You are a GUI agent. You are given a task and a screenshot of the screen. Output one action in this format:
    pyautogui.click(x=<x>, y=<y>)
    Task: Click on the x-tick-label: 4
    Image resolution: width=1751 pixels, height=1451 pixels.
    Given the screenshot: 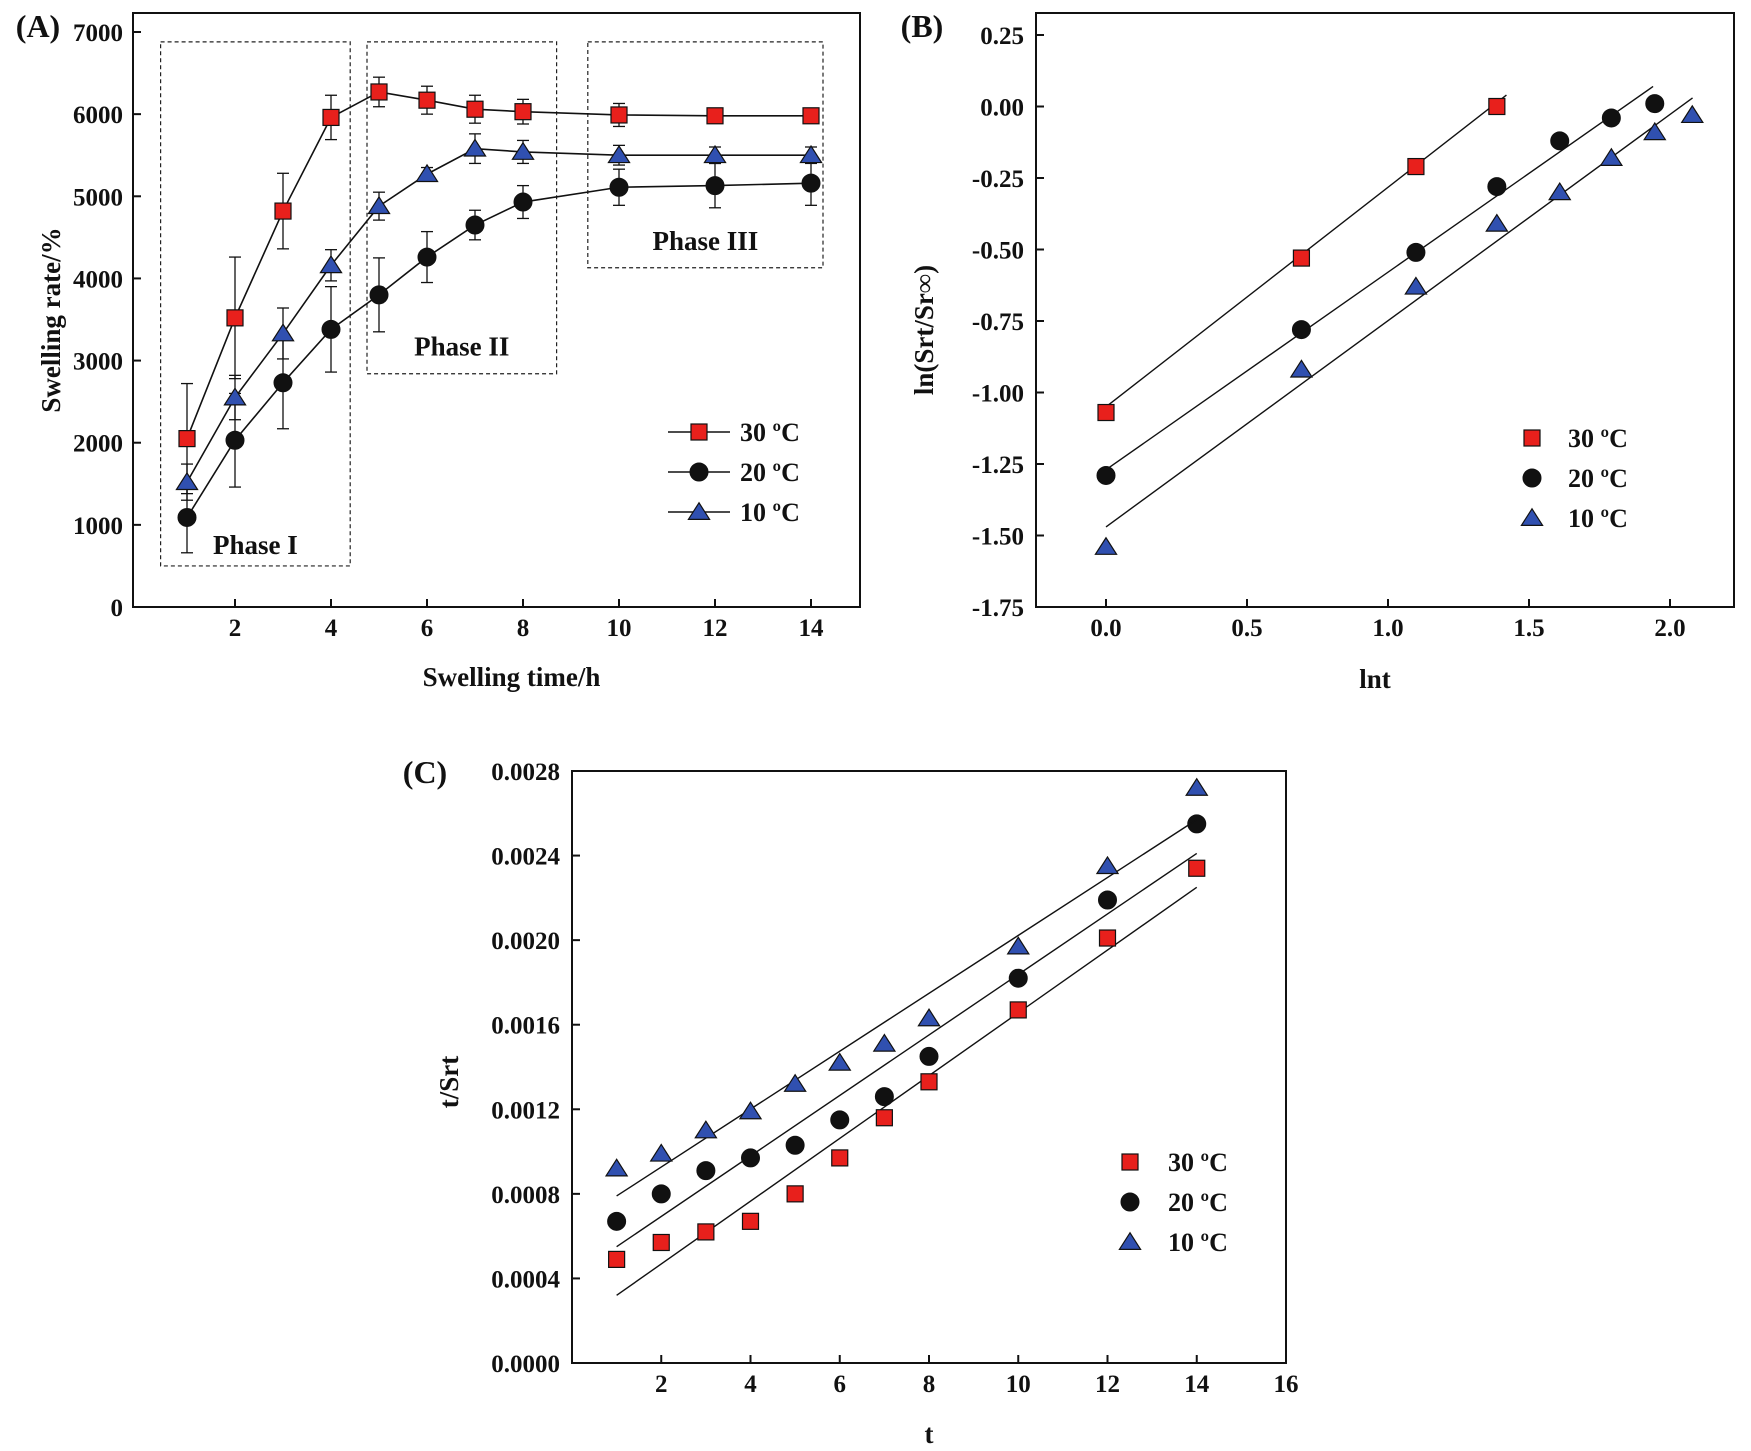 What is the action you would take?
    pyautogui.click(x=331, y=628)
    